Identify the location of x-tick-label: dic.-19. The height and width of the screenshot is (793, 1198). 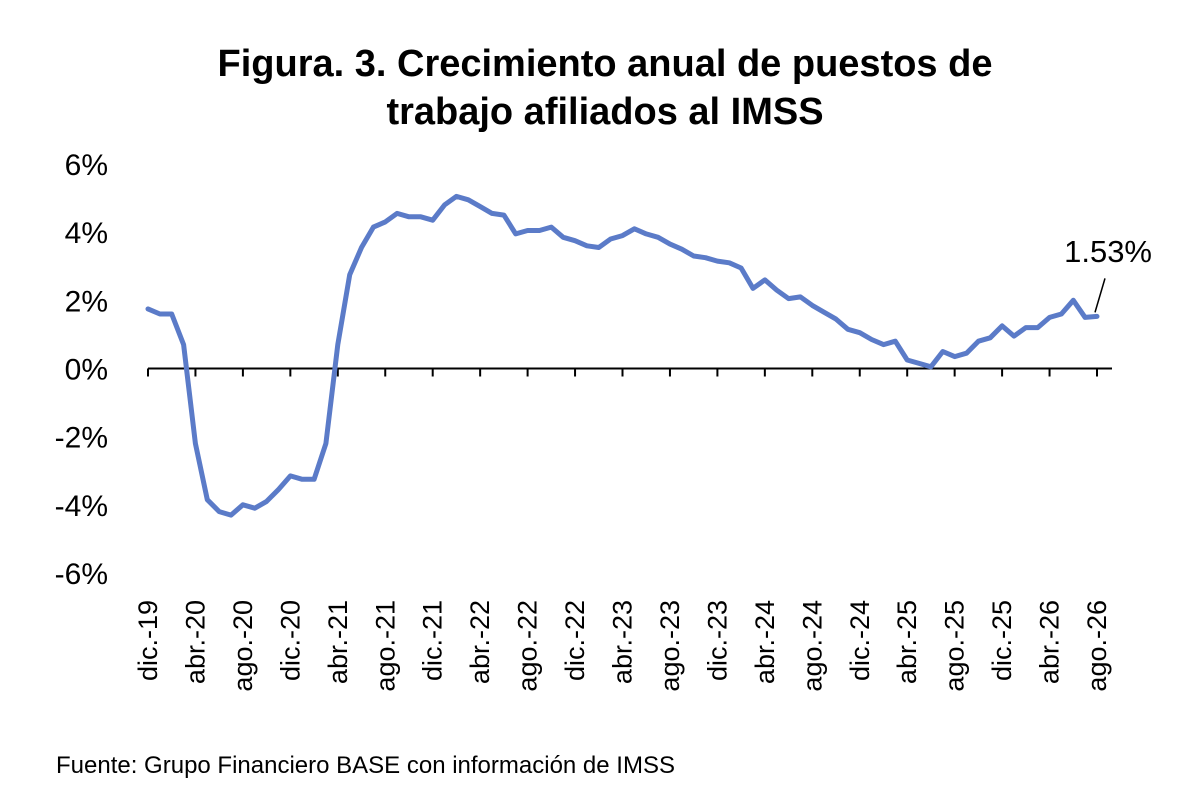
(148, 640).